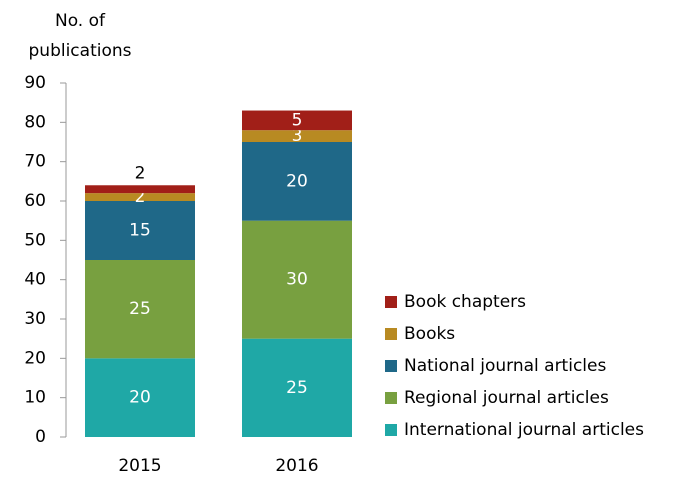 This screenshot has width=685, height=477. What do you see at coordinates (35, 319) in the screenshot?
I see `y-tick-label: 30` at bounding box center [35, 319].